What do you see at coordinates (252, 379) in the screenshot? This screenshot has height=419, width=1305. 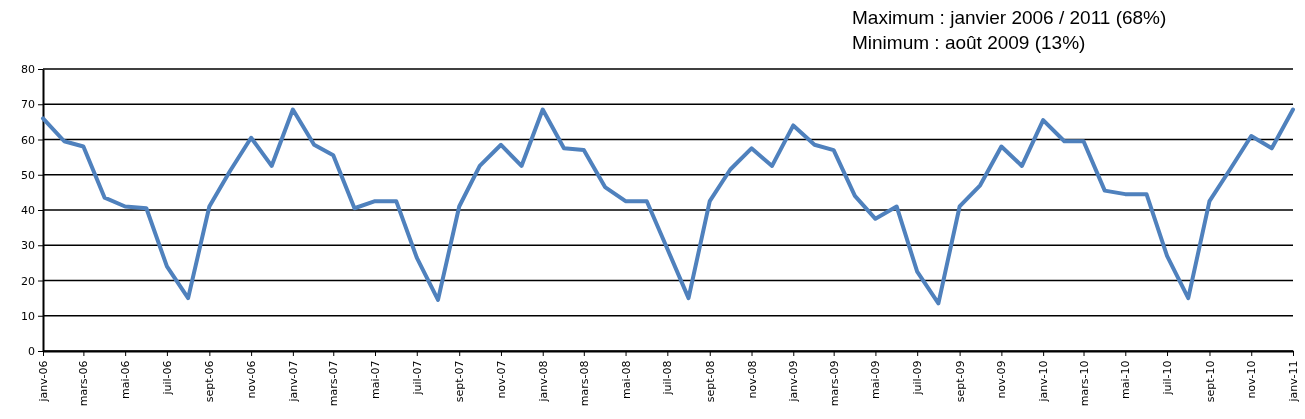 I see `x-tick-label: nov-06` at bounding box center [252, 379].